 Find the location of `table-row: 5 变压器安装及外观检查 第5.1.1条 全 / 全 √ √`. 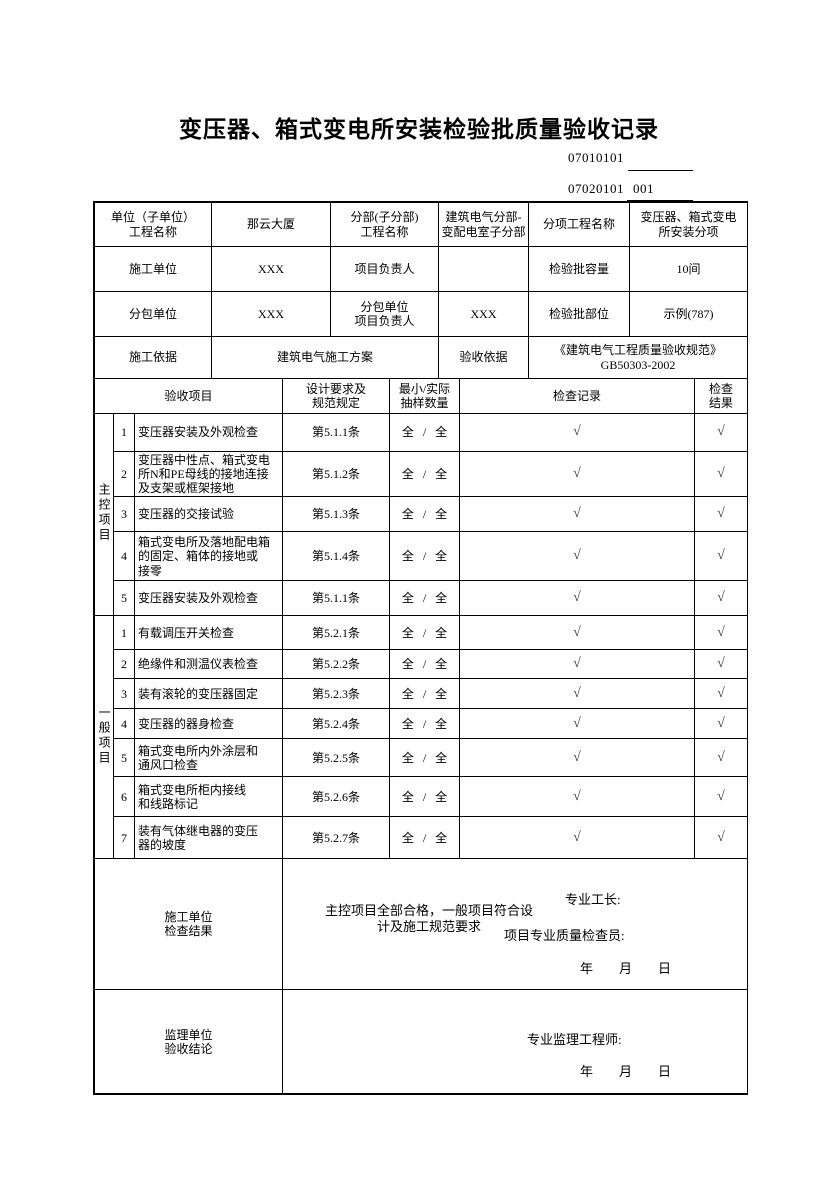

table-row: 5 变压器安装及外观检查 第5.1.1条 全 / 全 √ √ is located at coordinates (421, 598).